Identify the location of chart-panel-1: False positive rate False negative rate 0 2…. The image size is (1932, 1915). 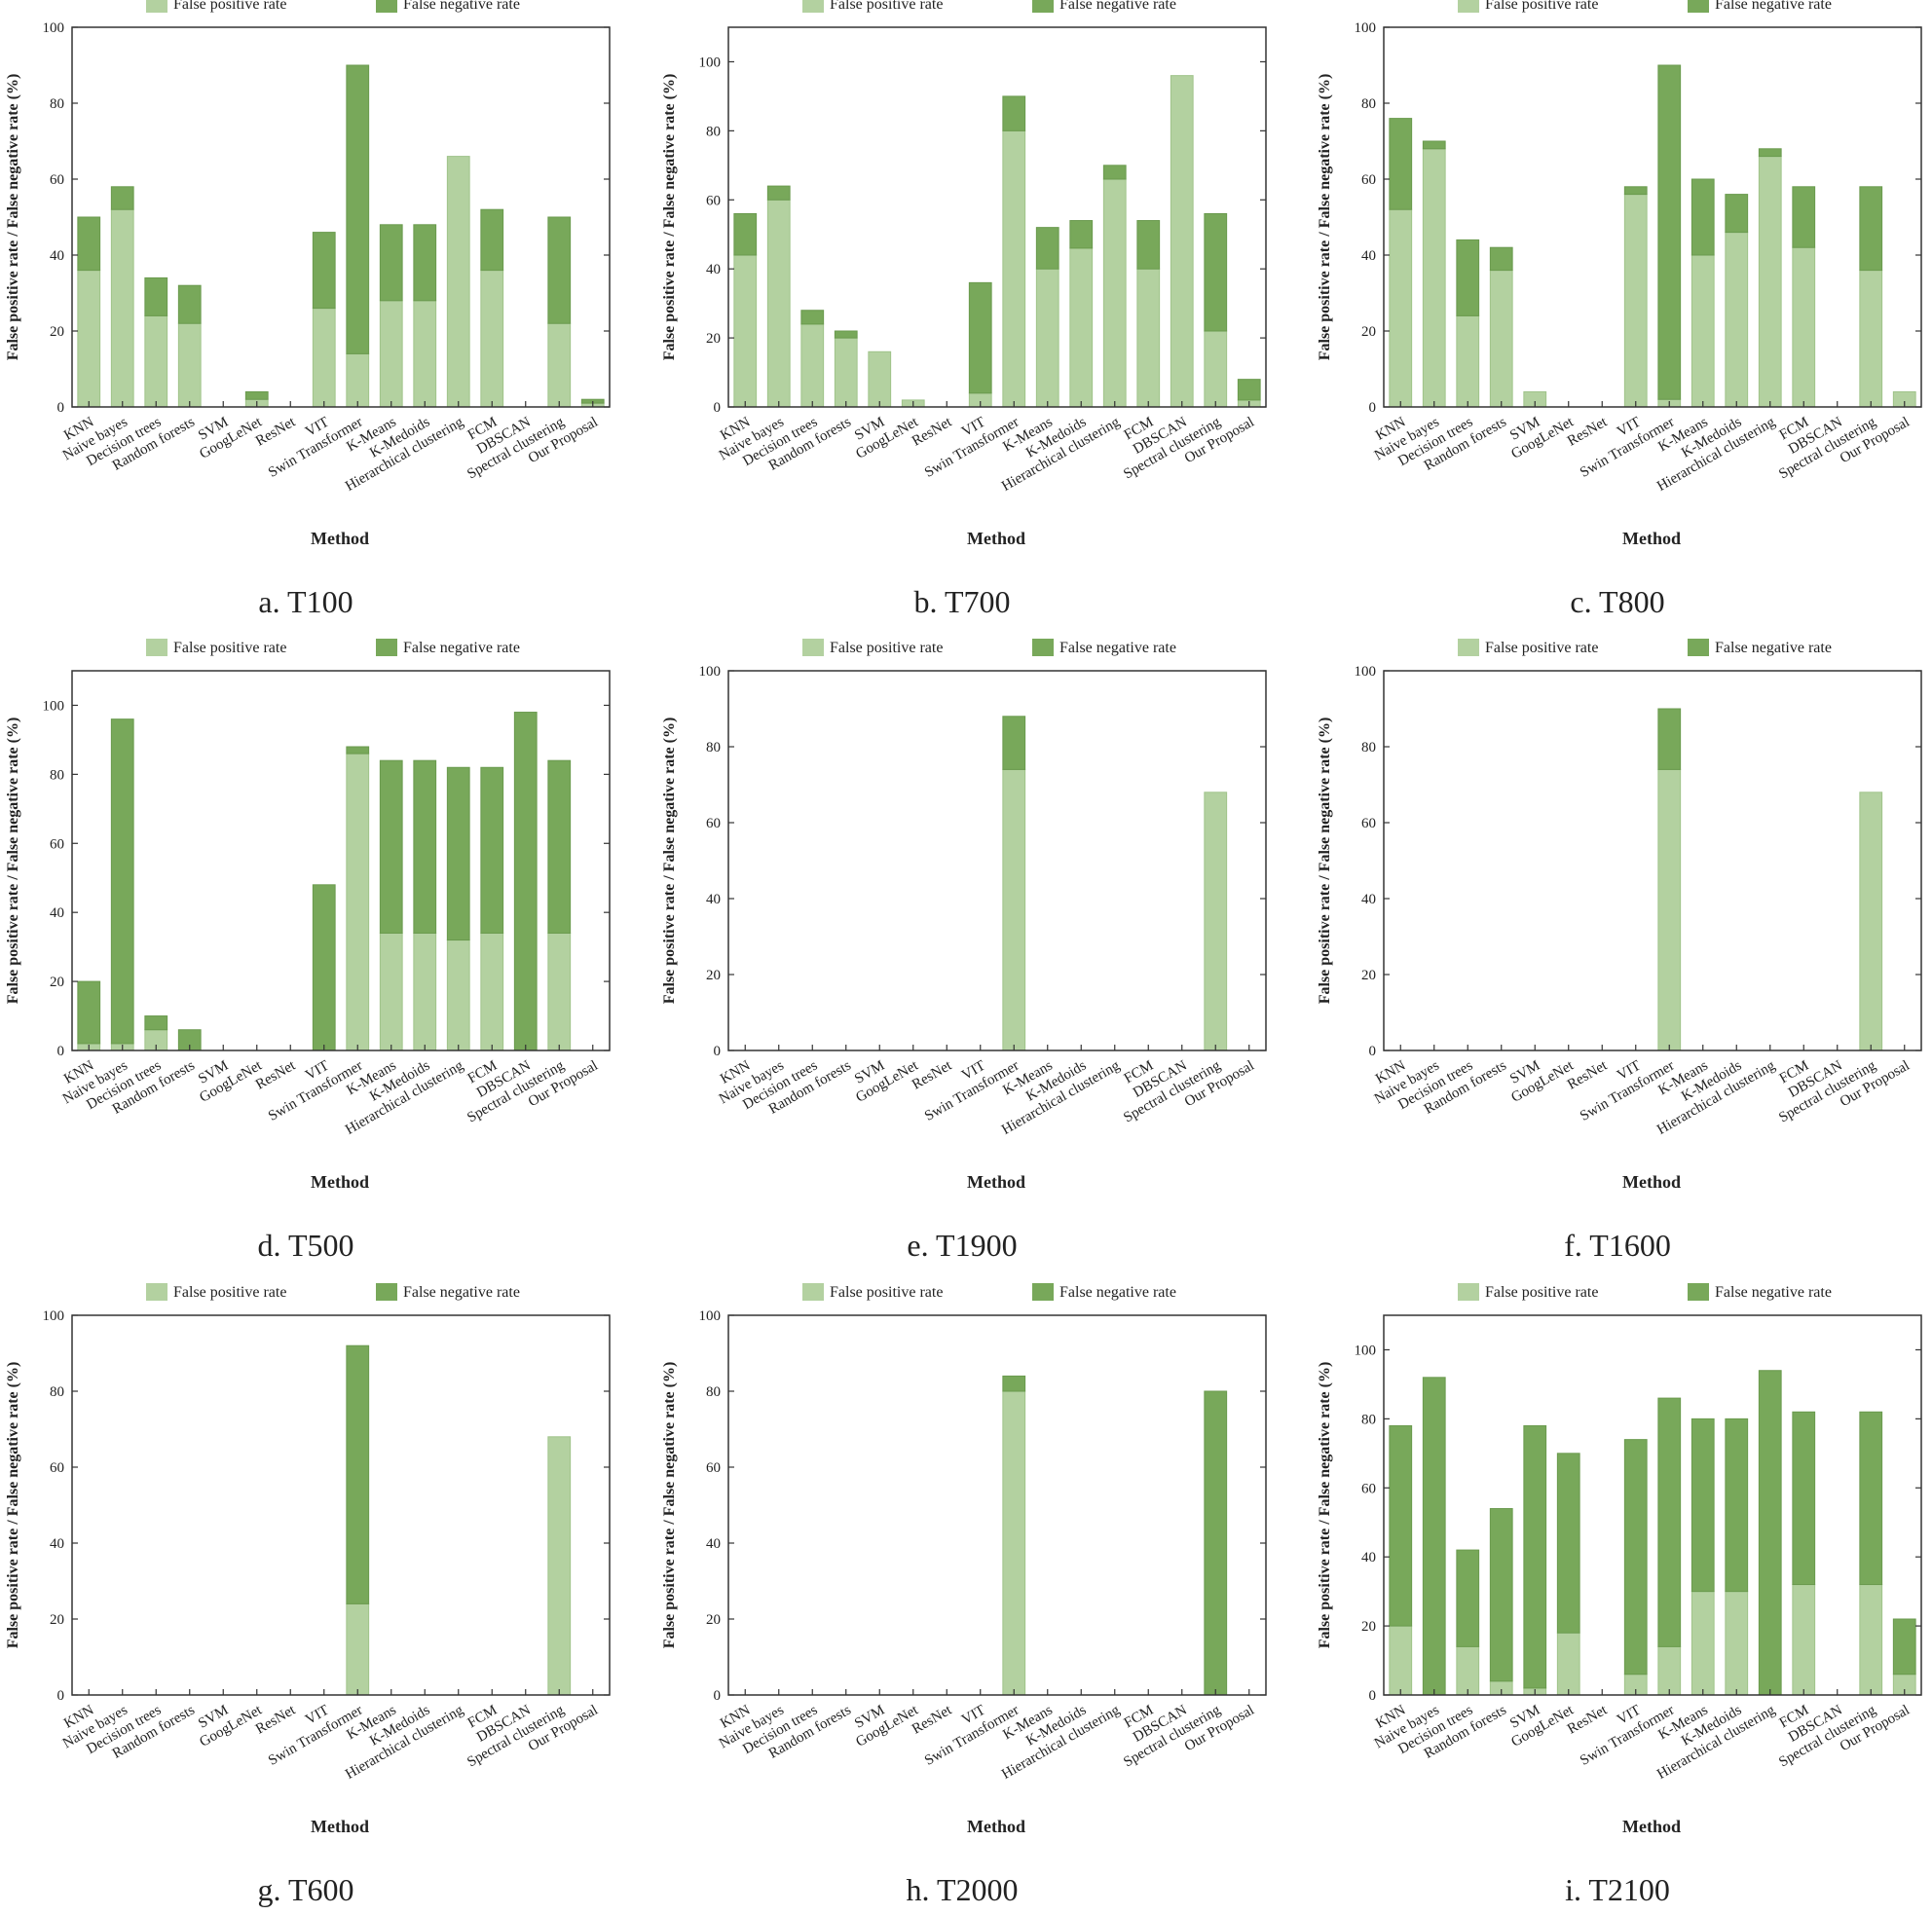
(308, 309).